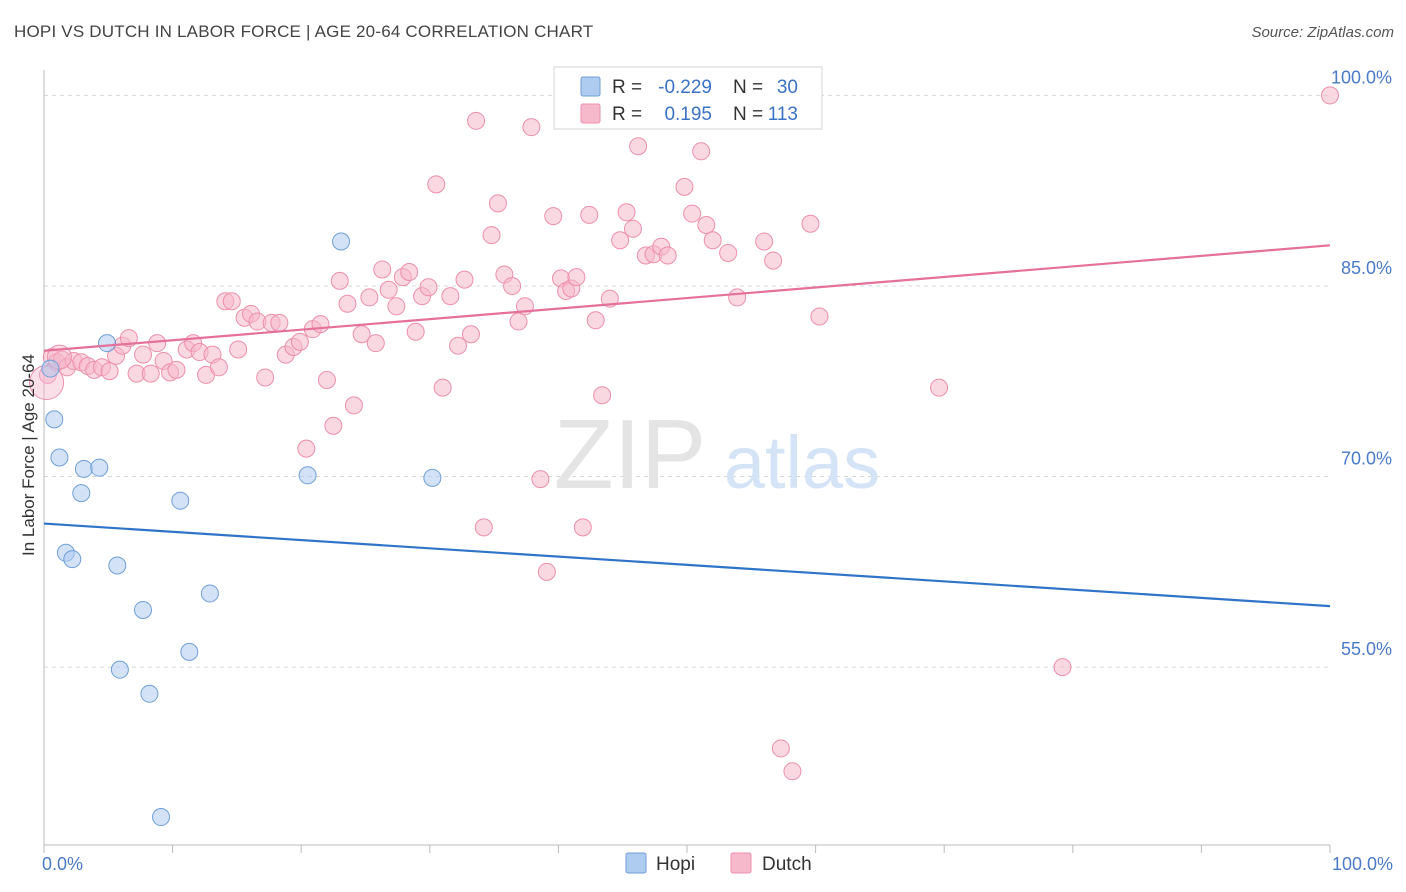 This screenshot has height=892, width=1406. What do you see at coordinates (28, 455) in the screenshot?
I see `y-axis-label: In Labor Force | Age 20-64` at bounding box center [28, 455].